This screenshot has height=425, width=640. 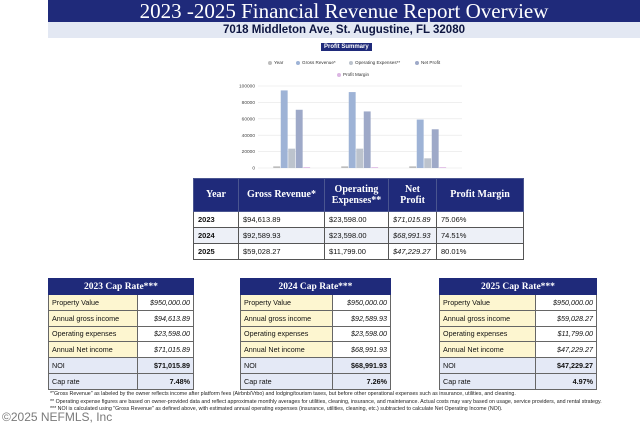 What do you see at coordinates (361, 318) in the screenshot?
I see `cap-value: $92,589.93` at bounding box center [361, 318].